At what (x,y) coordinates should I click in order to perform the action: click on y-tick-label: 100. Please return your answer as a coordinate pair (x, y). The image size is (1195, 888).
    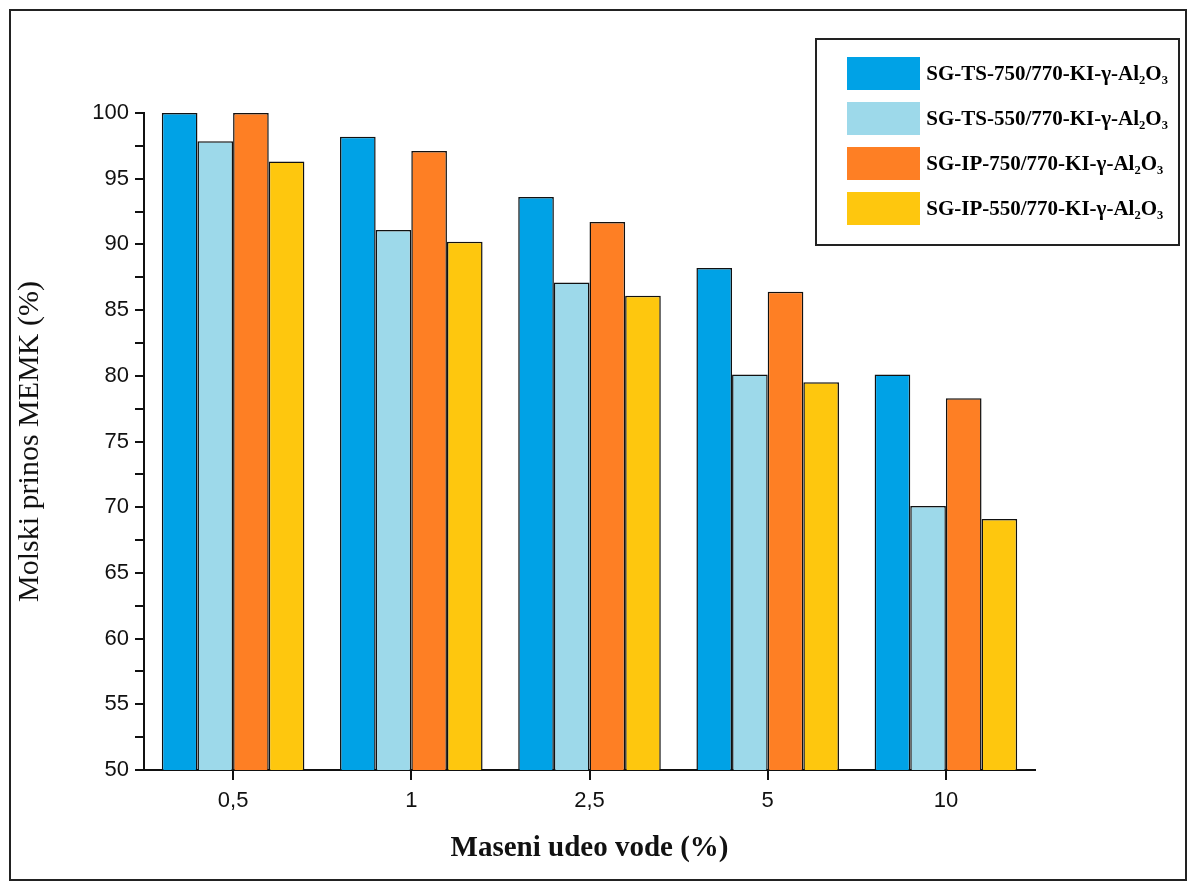
    Looking at the image, I should click on (110, 112).